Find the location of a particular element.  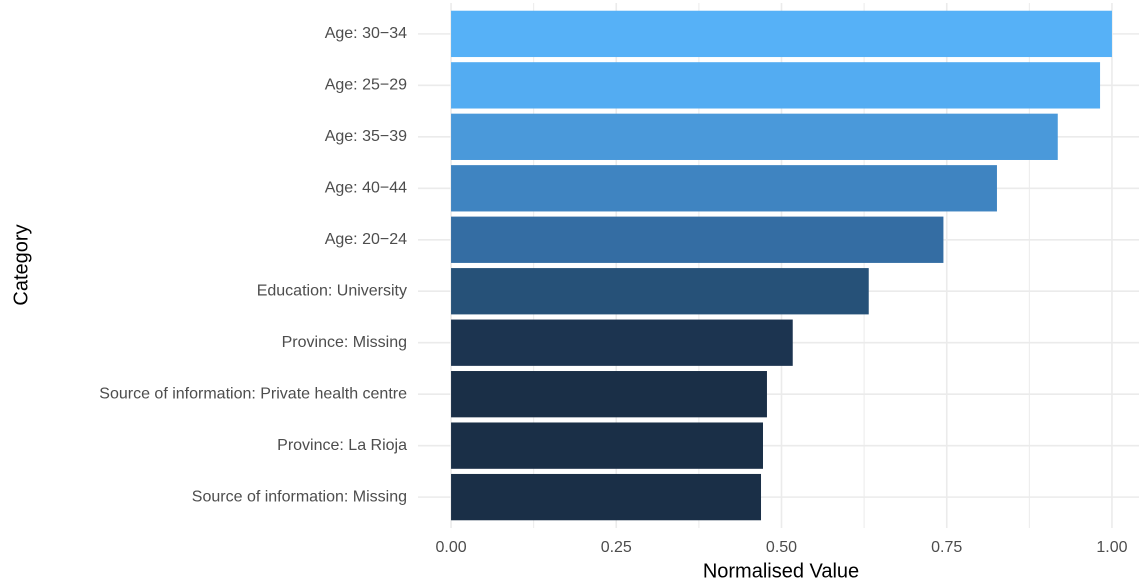

x-tick-label: 0.75 is located at coordinates (946, 547).